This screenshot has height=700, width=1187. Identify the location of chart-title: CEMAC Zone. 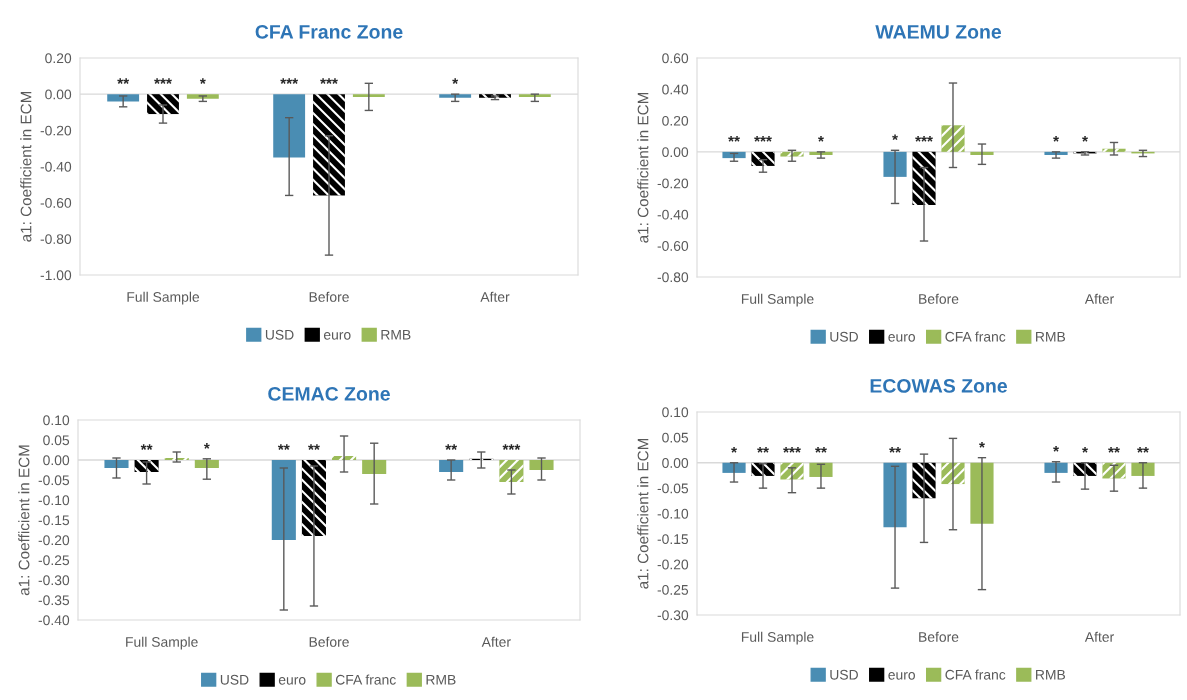
(329, 393).